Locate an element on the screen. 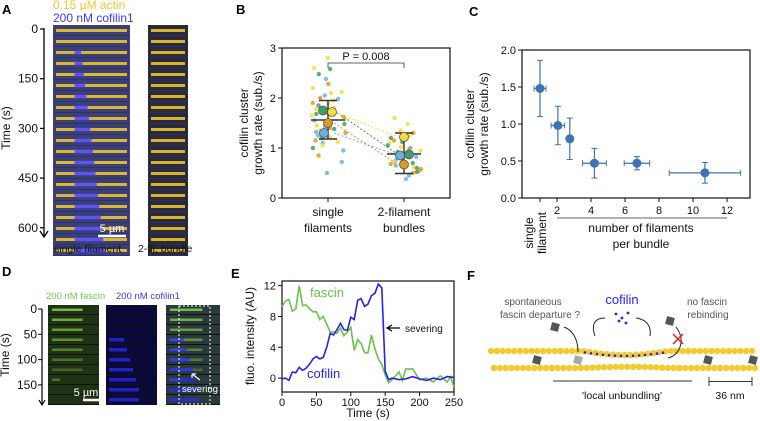 The width and height of the screenshot is (760, 421). caption-single-filament: single filament is located at coordinates (87, 249).